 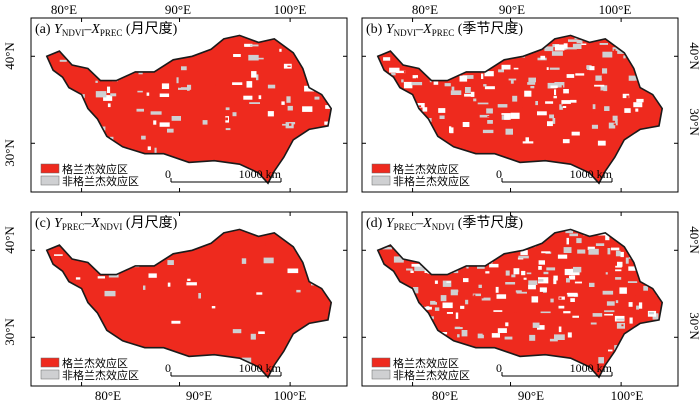 What do you see at coordinates (9, 240) in the screenshot?
I see `left-lat-label: 40°N` at bounding box center [9, 240].